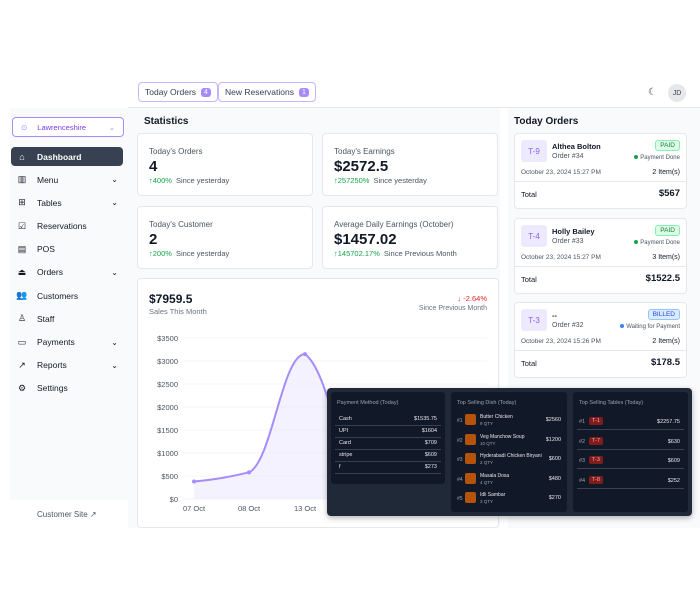 The image size is (700, 600). I want to click on order-number: Order #33, so click(568, 241).